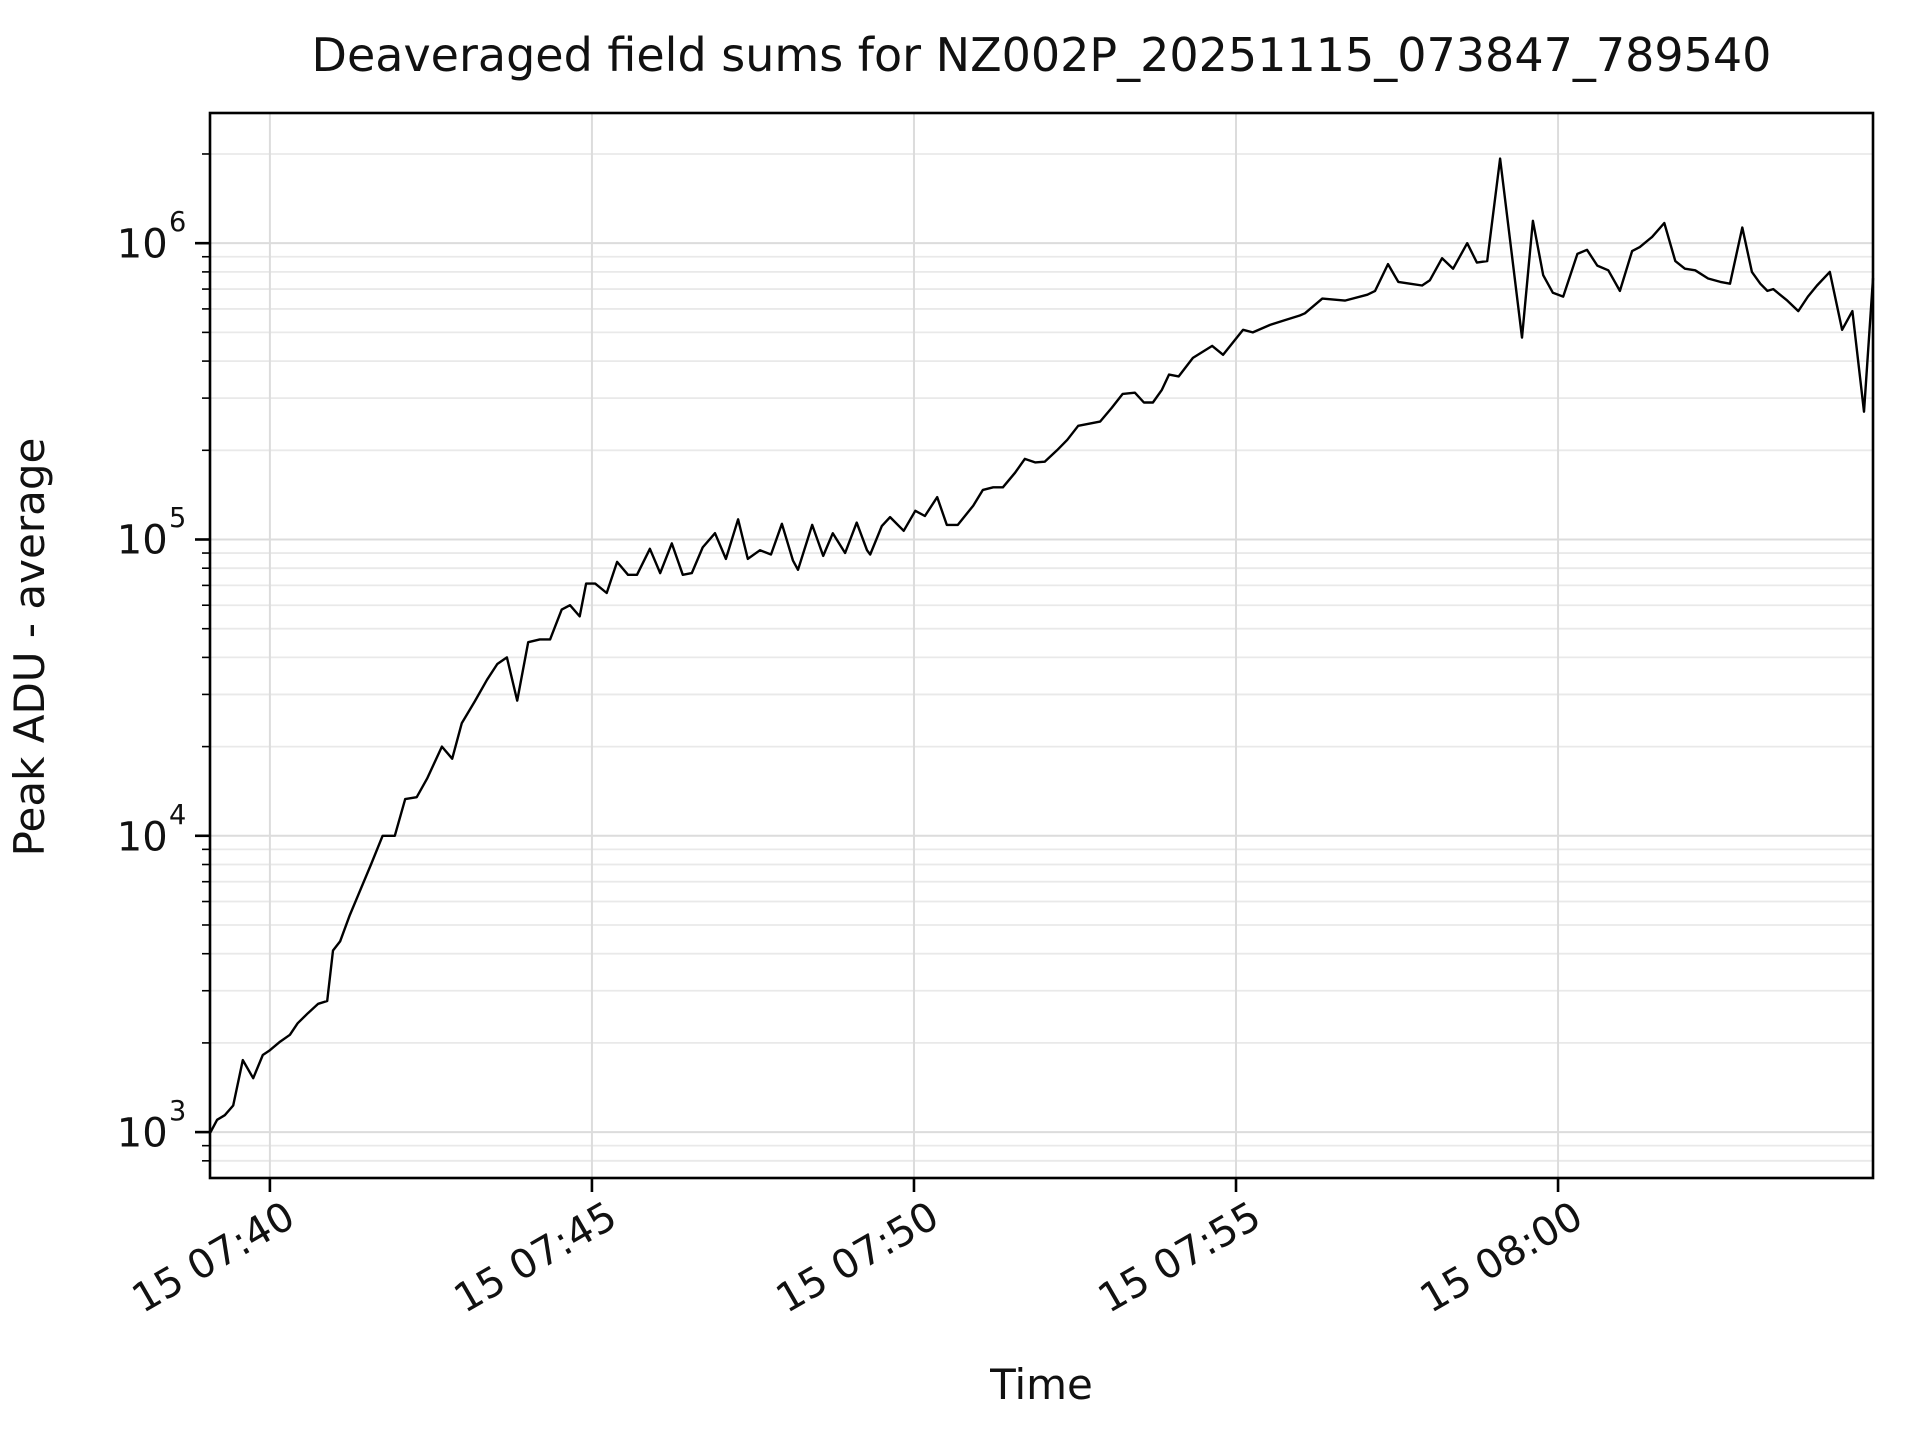 The image size is (1920, 1440). Describe the element at coordinates (151, 237) in the screenshot. I see `y-tick-label: 10⁶` at that location.